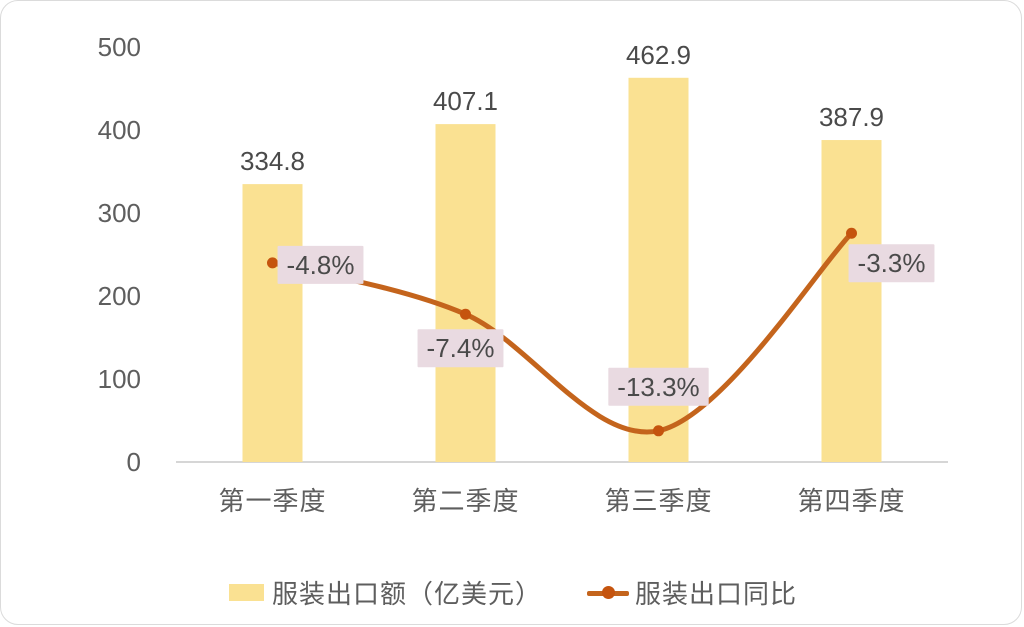 The width and height of the screenshot is (1024, 627). I want to click on legend-item-line-series: 服装出口同比, so click(692, 592).